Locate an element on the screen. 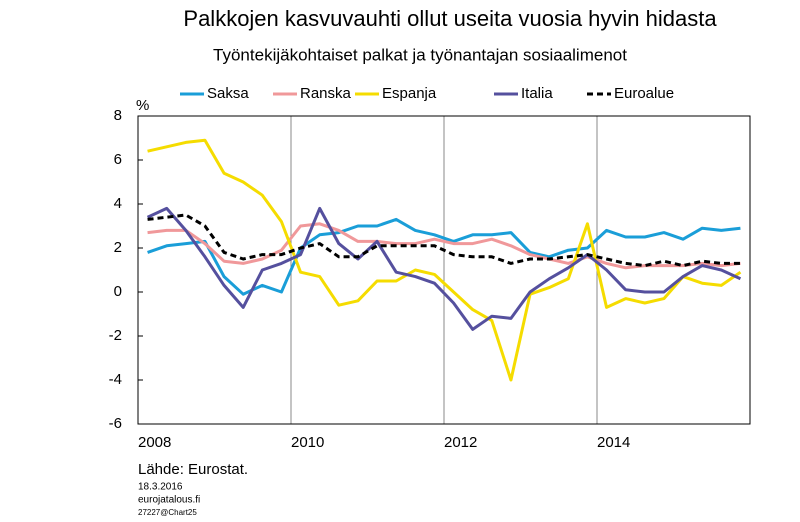  y-tick-label: -2 is located at coordinates (115, 335).